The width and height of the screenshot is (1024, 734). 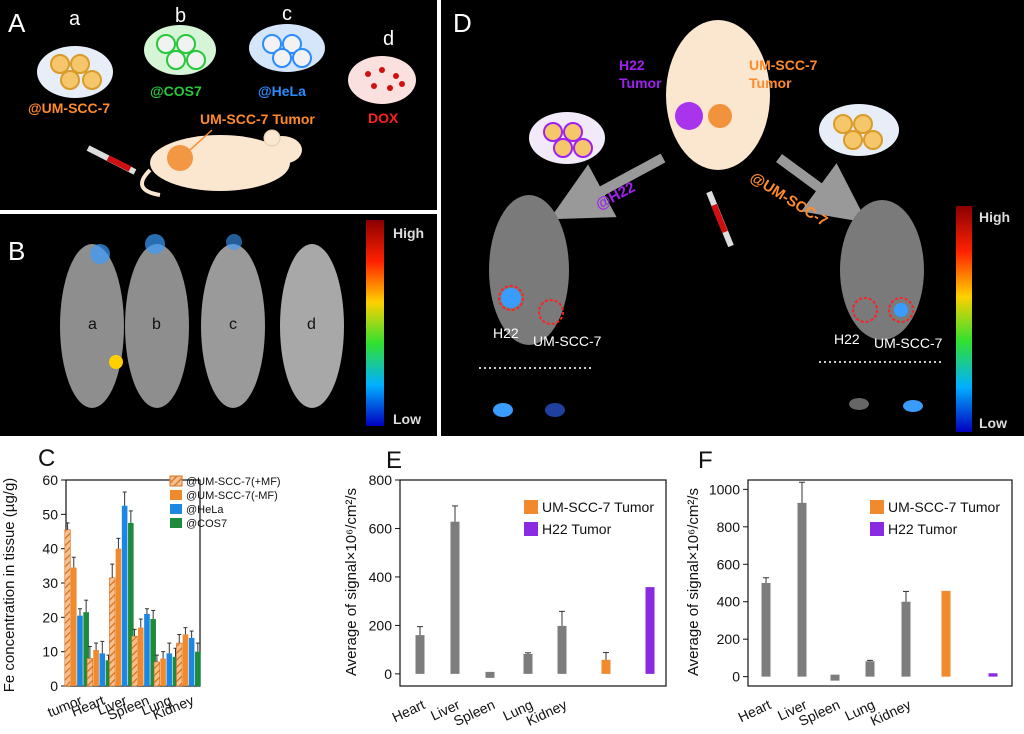 What do you see at coordinates (201, 140) in the screenshot?
I see `tumor-arrow` at bounding box center [201, 140].